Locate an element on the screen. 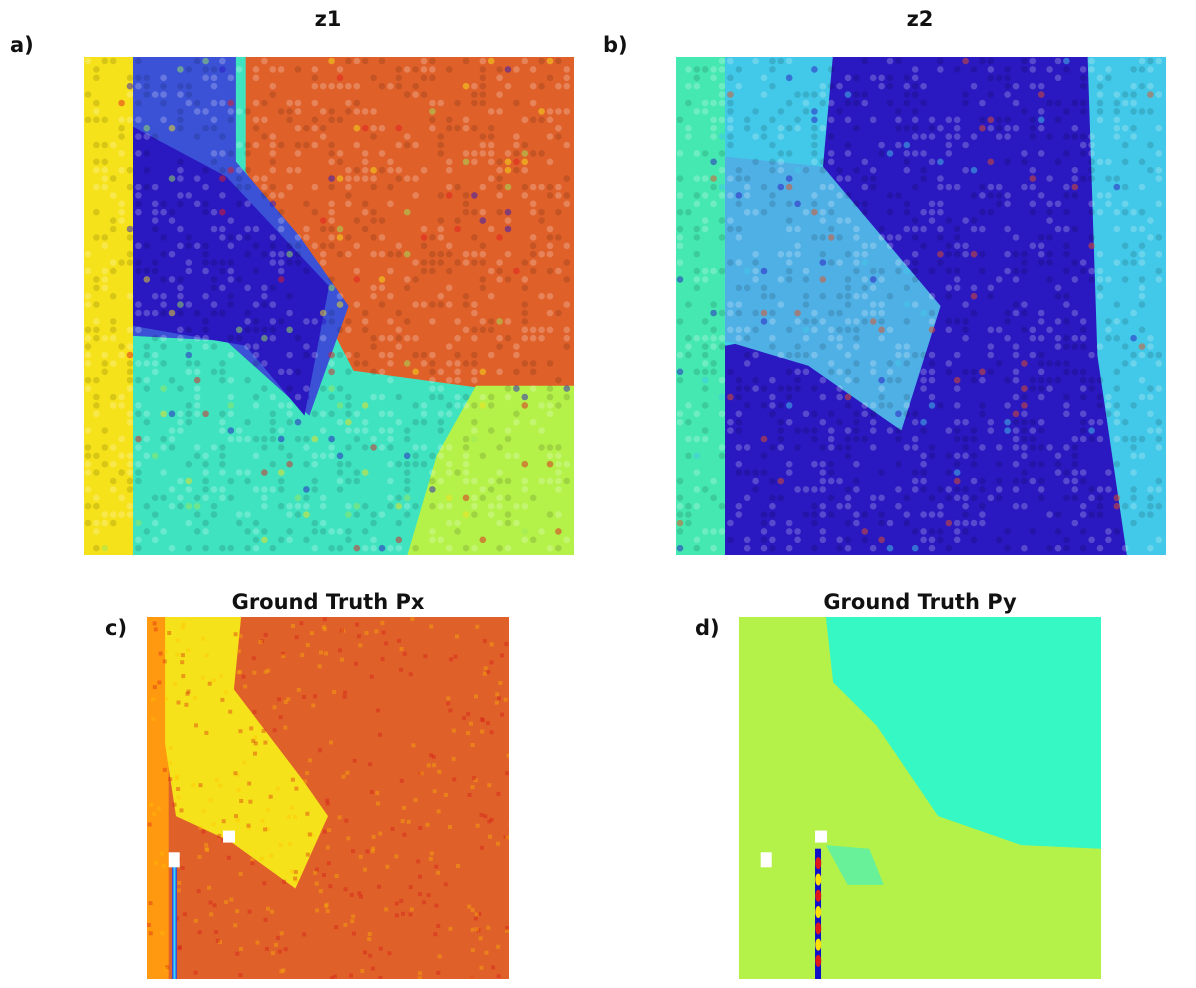  vertical-line-core is located at coordinates (174, 922).